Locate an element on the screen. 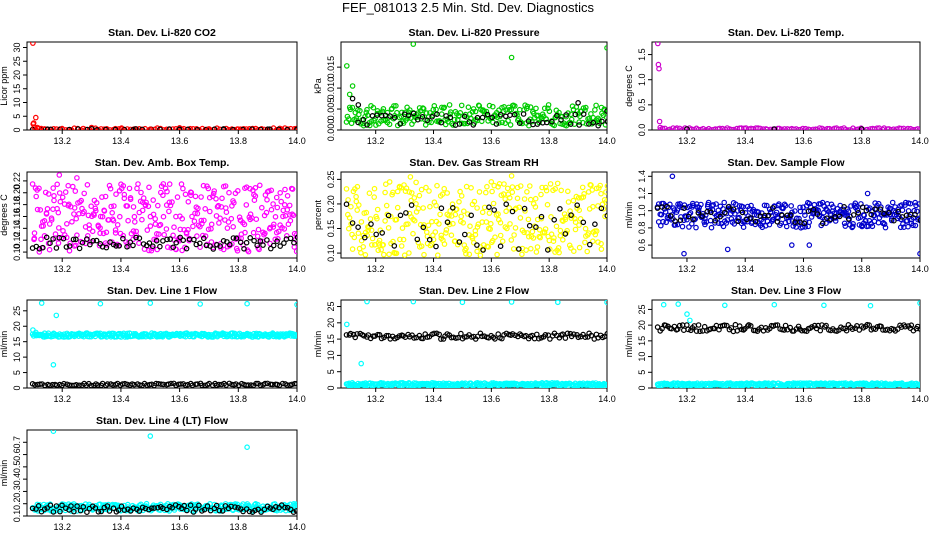  plot-frame is located at coordinates (474, 344).